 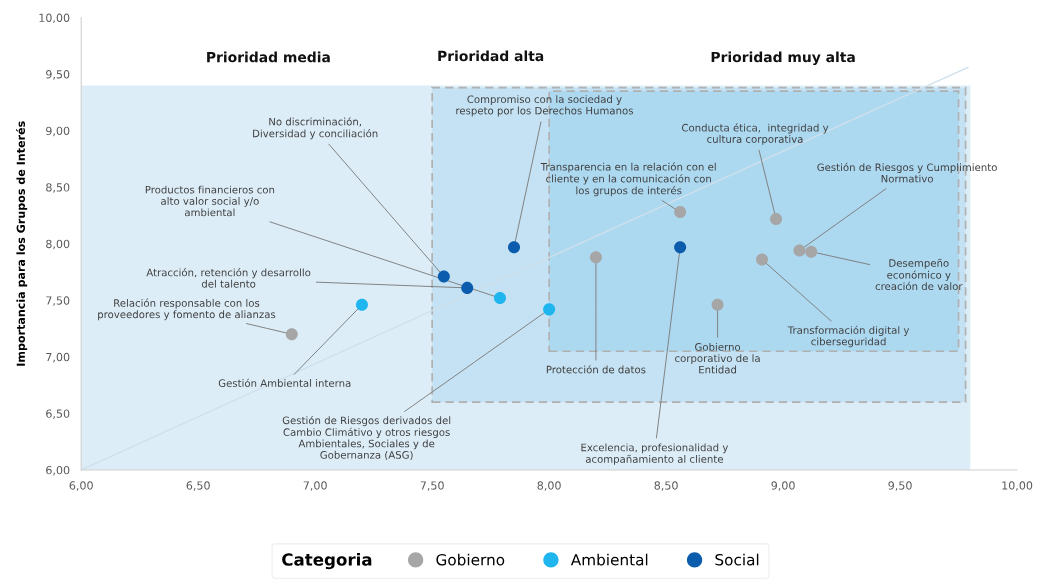 What do you see at coordinates (549, 486) in the screenshot?
I see `x-tick-label: 8,00` at bounding box center [549, 486].